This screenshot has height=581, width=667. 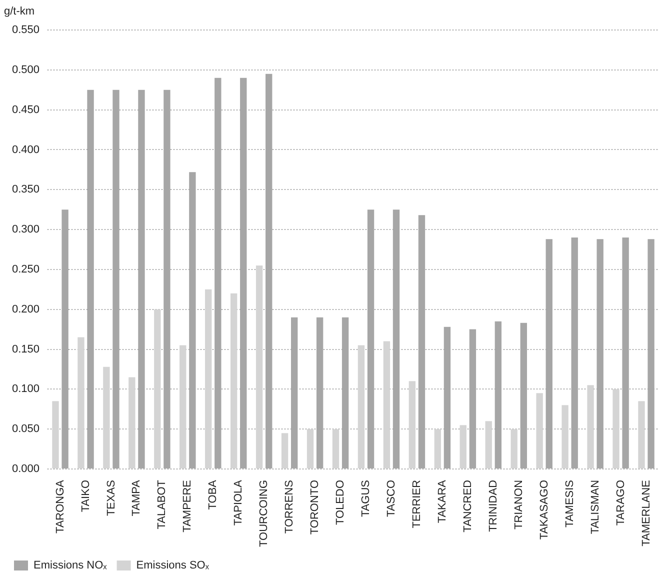 What do you see at coordinates (646, 513) in the screenshot?
I see `x-tick-label: TAMERLANE` at bounding box center [646, 513].